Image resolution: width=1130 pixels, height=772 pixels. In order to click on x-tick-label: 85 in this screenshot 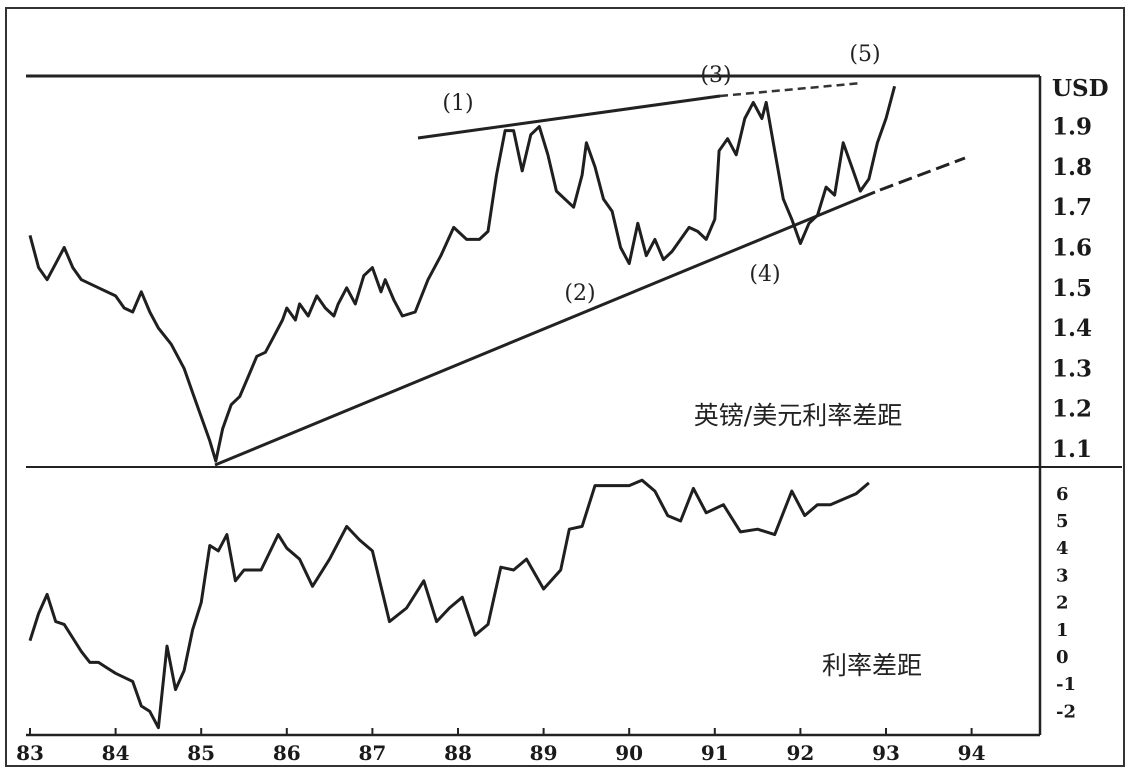, I will do `click(201, 753)`.